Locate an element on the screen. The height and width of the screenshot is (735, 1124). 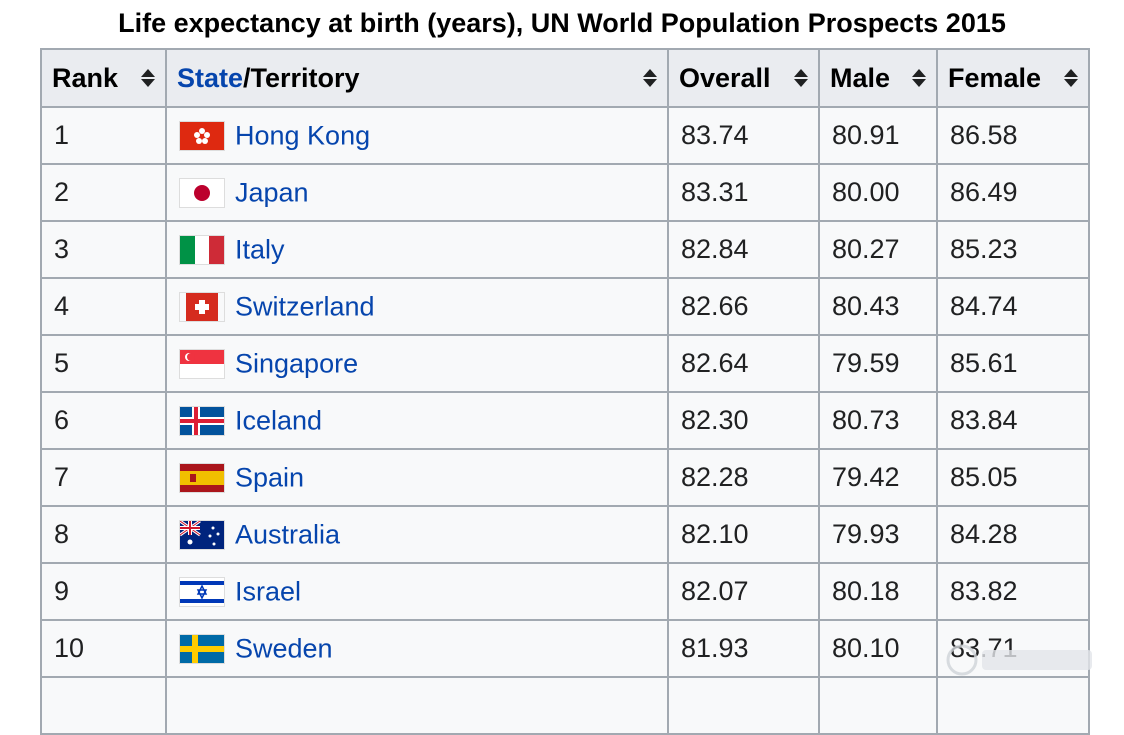
table-row: 8 Australia 82.10 79.93 84.28 is located at coordinates (565, 534).